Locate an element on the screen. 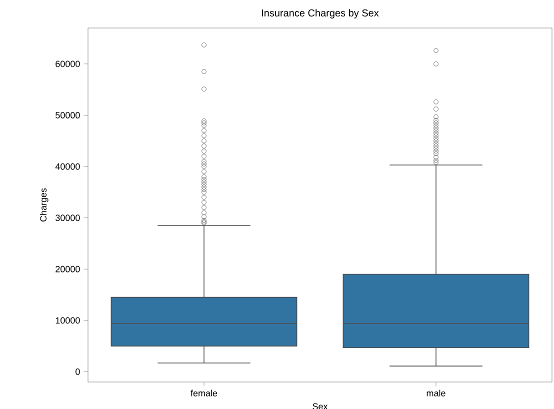  y-tick-label: 0 is located at coordinates (78, 371).